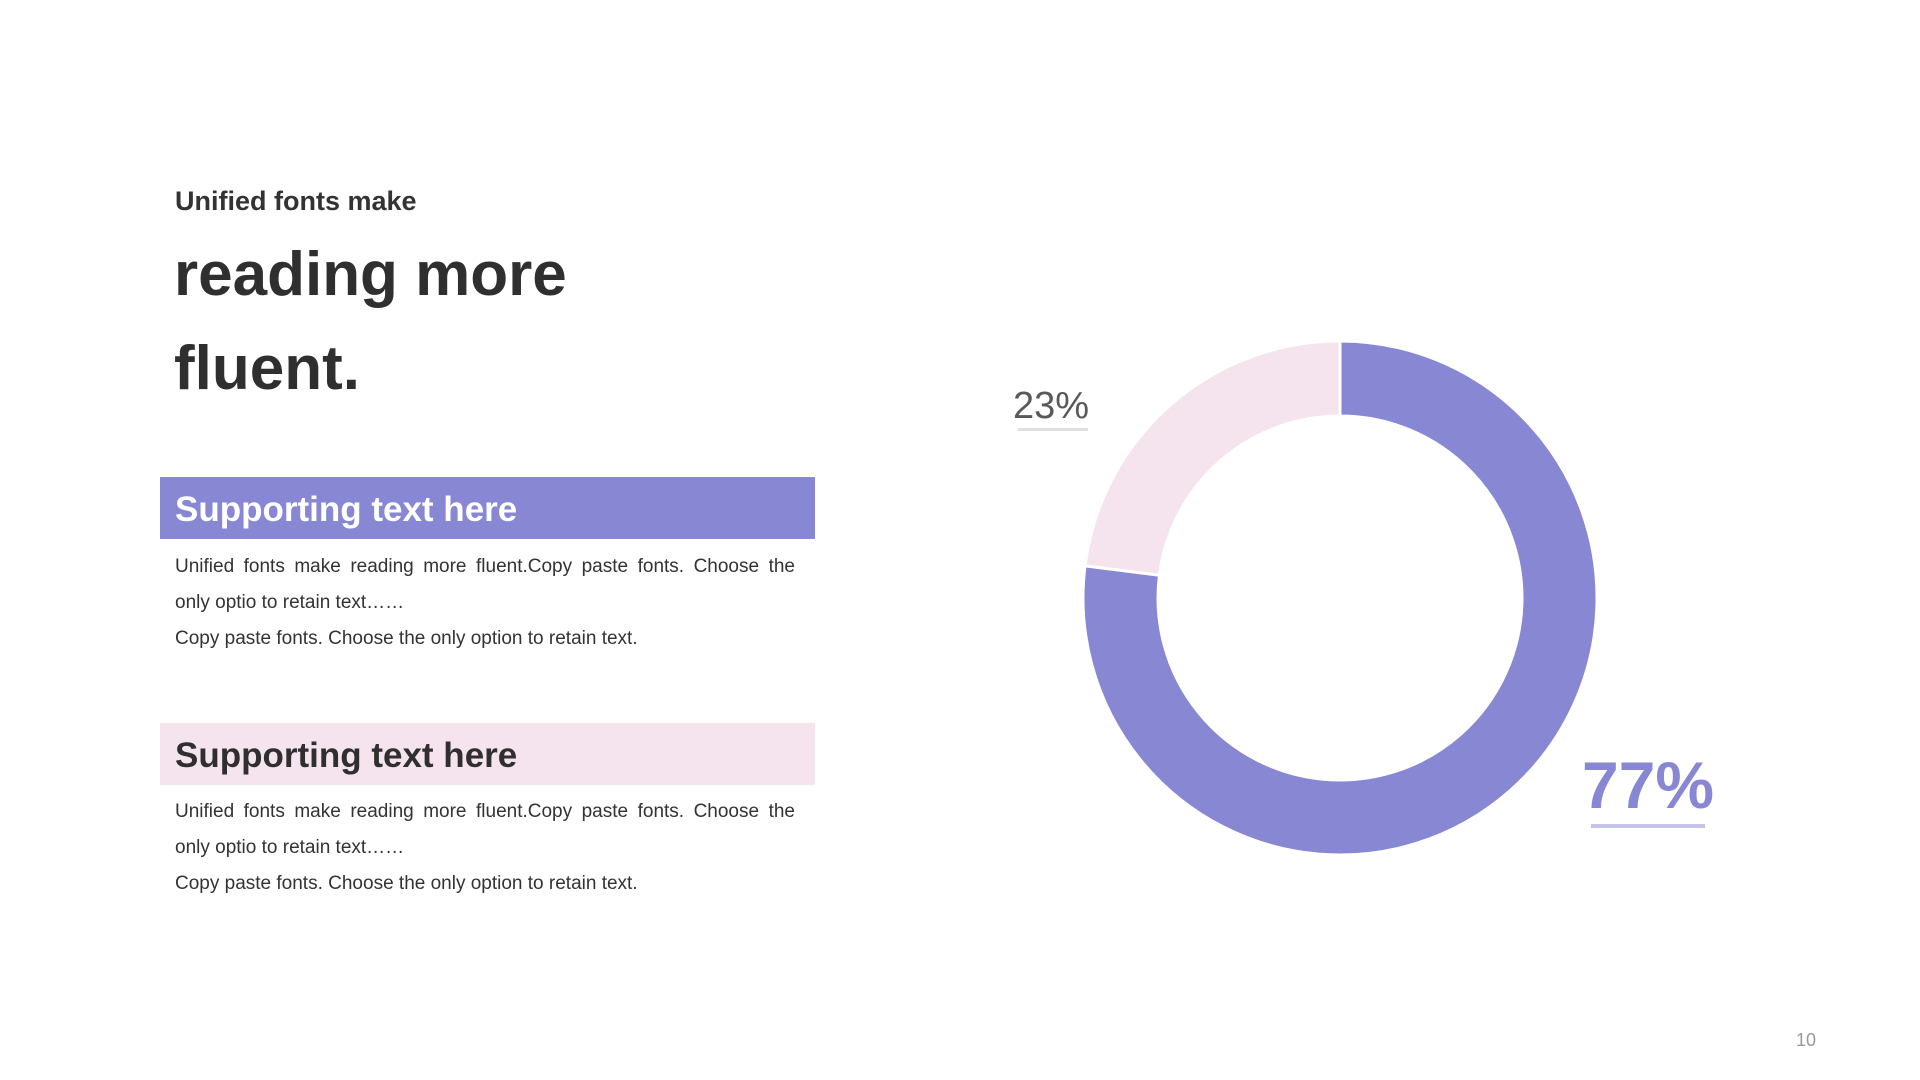  I want to click on data-label-23-underline, so click(1053, 429).